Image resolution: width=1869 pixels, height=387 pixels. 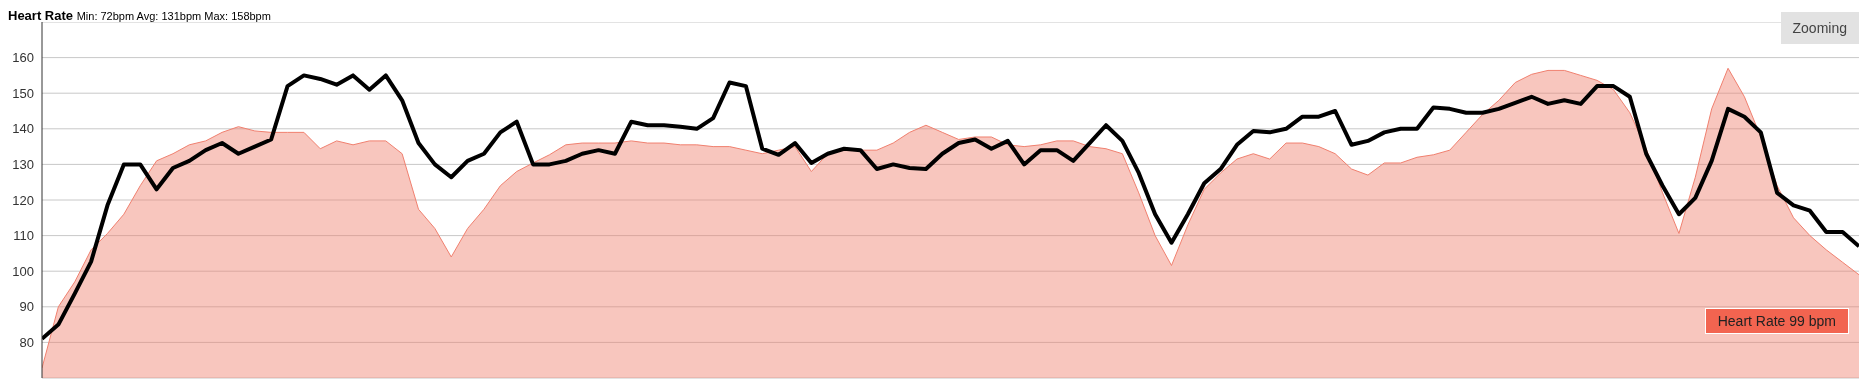 What do you see at coordinates (23, 200) in the screenshot?
I see `y-tick-label: 120` at bounding box center [23, 200].